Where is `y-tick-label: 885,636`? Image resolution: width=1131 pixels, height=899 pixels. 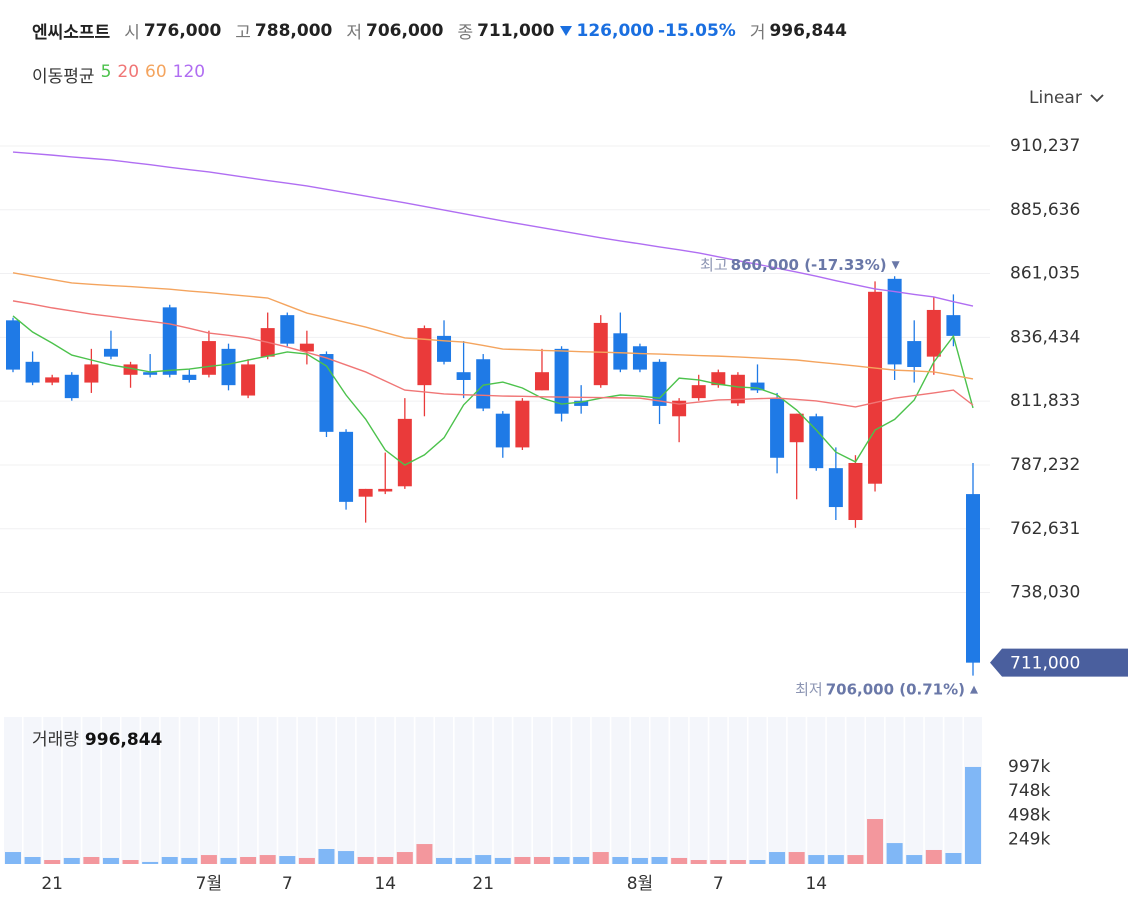 y-tick-label: 885,636 is located at coordinates (1045, 210).